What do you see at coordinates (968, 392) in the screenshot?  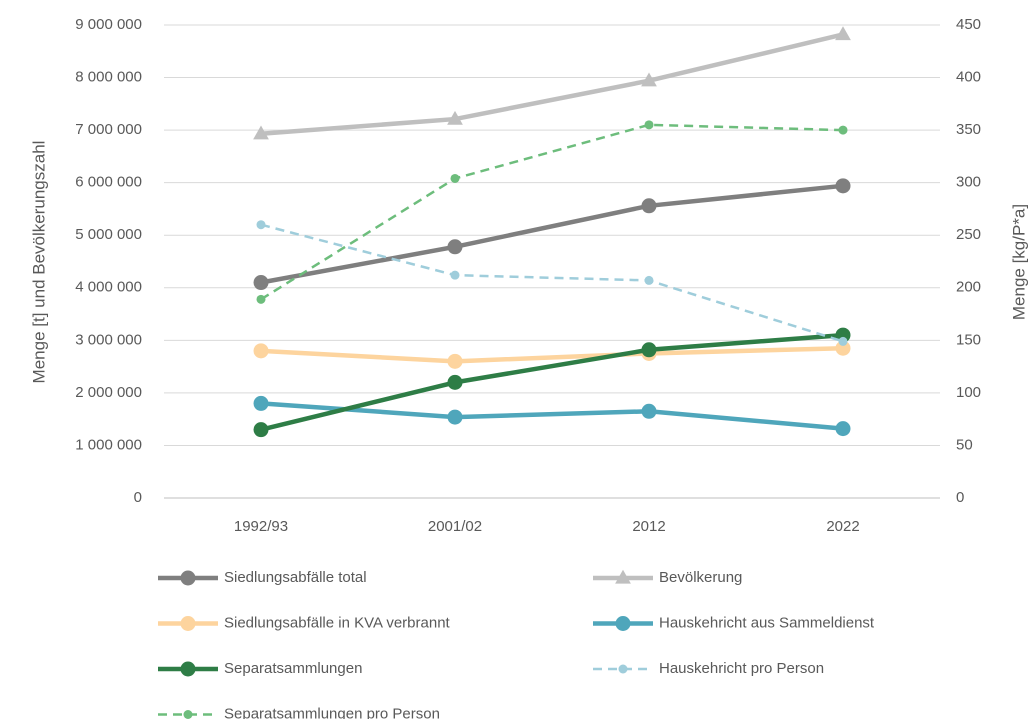 I see `y2-tick-label: 100` at bounding box center [968, 392].